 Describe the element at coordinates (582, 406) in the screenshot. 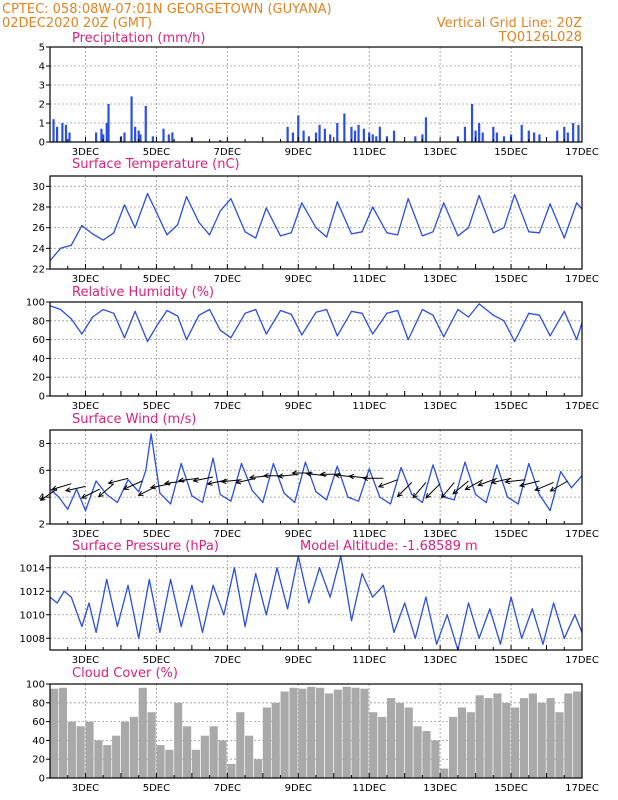

I see `humidity-xtick-label: 17DEC` at that location.